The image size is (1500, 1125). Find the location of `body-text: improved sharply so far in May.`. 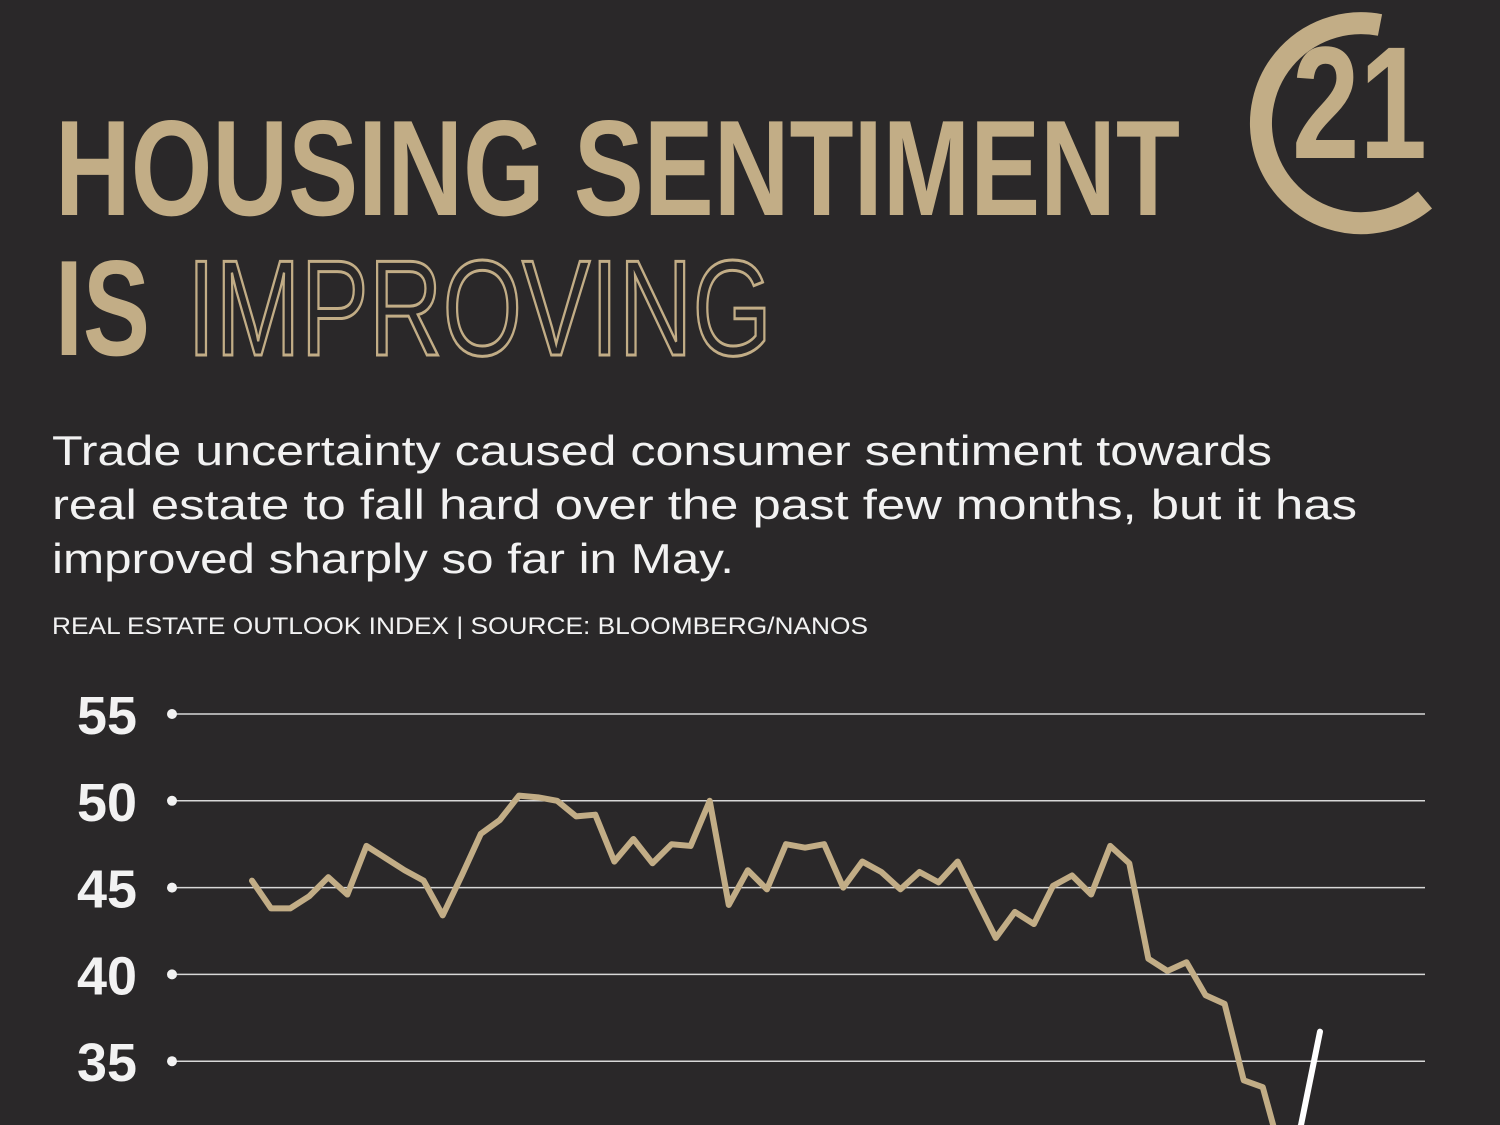

body-text: improved sharply so far in May. is located at coordinates (393, 558).